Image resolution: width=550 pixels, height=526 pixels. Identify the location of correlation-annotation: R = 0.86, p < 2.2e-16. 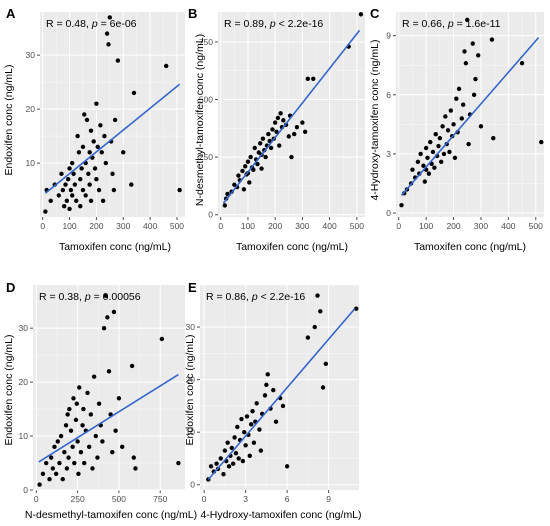
(255, 297).